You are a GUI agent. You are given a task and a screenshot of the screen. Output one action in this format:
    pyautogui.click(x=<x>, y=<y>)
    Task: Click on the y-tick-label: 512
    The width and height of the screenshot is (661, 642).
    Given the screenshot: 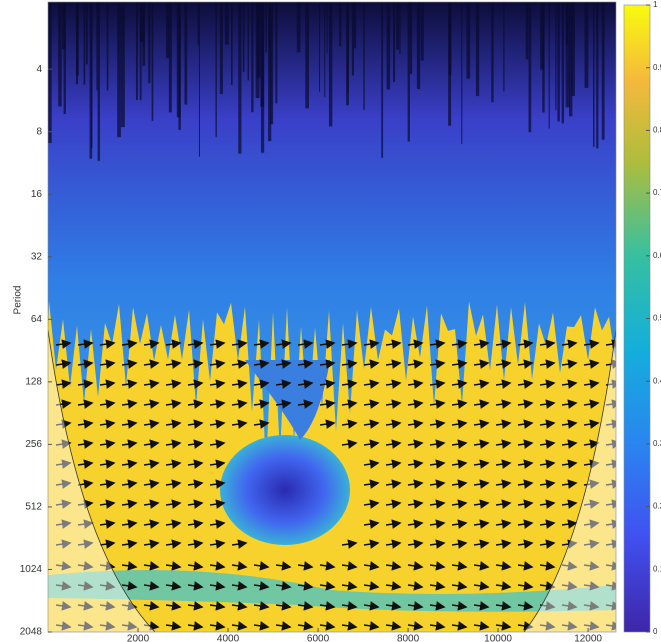 What is the action you would take?
    pyautogui.click(x=33, y=507)
    